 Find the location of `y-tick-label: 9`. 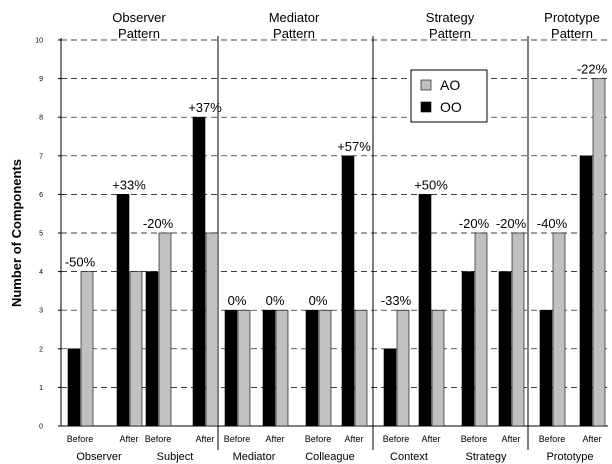

y-tick-label: 9 is located at coordinates (41, 79).